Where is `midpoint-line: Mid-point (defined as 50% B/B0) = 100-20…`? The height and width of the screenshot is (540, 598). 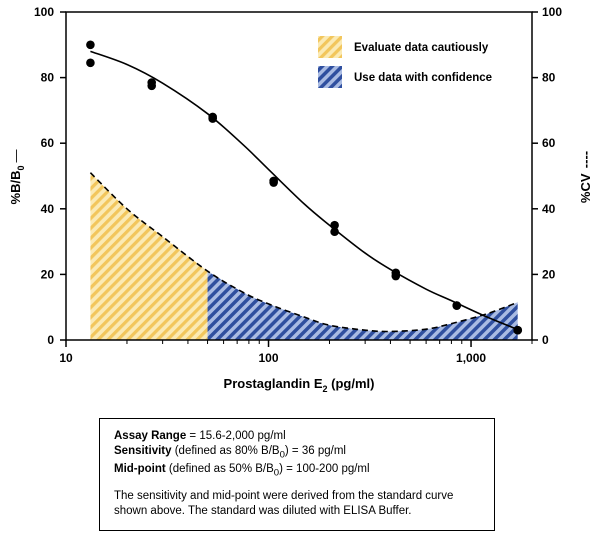
midpoint-line: Mid-point (defined as 50% B/B0) = 100-20… is located at coordinates (242, 471).